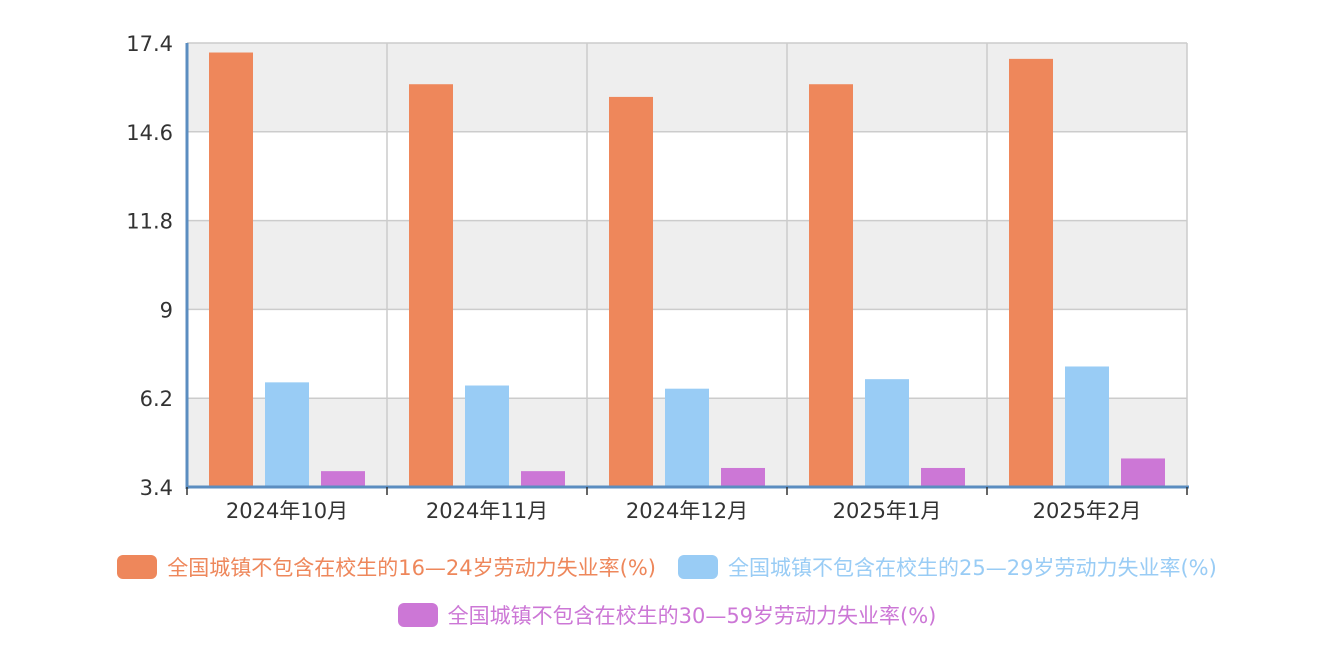  Describe the element at coordinates (156, 399) in the screenshot. I see `y-tick-label: 6.2` at that location.